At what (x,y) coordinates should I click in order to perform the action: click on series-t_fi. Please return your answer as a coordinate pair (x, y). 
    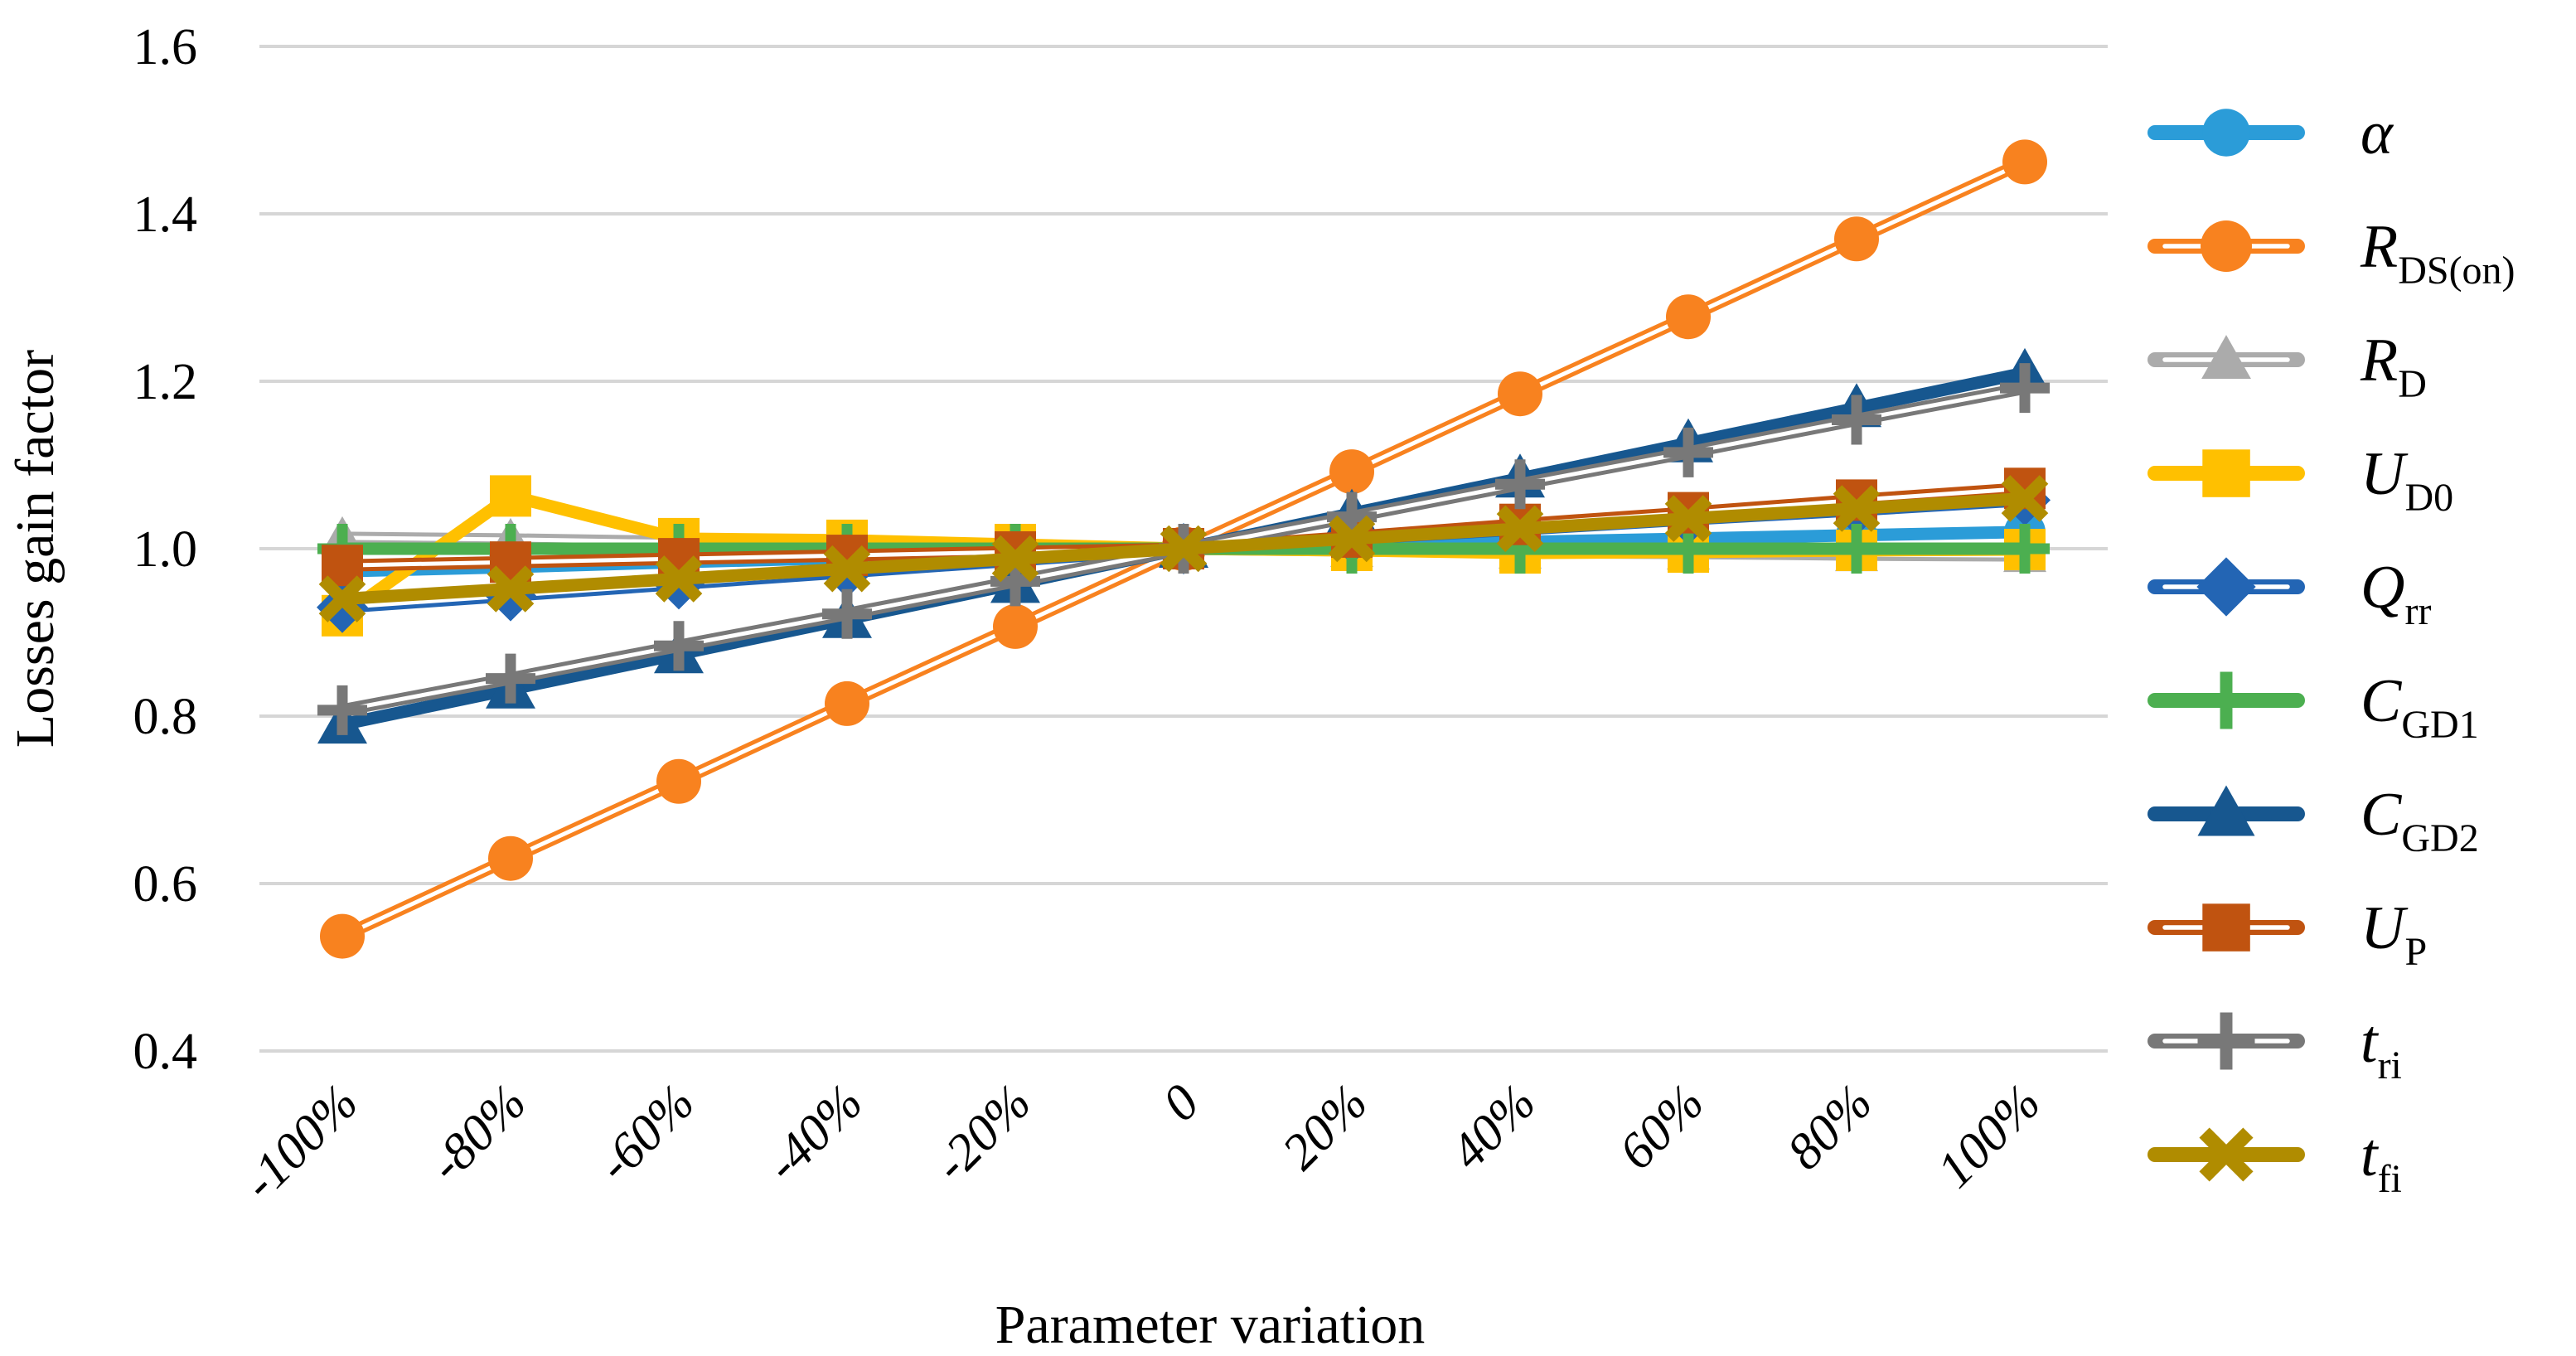
    Looking at the image, I should click on (1183, 548).